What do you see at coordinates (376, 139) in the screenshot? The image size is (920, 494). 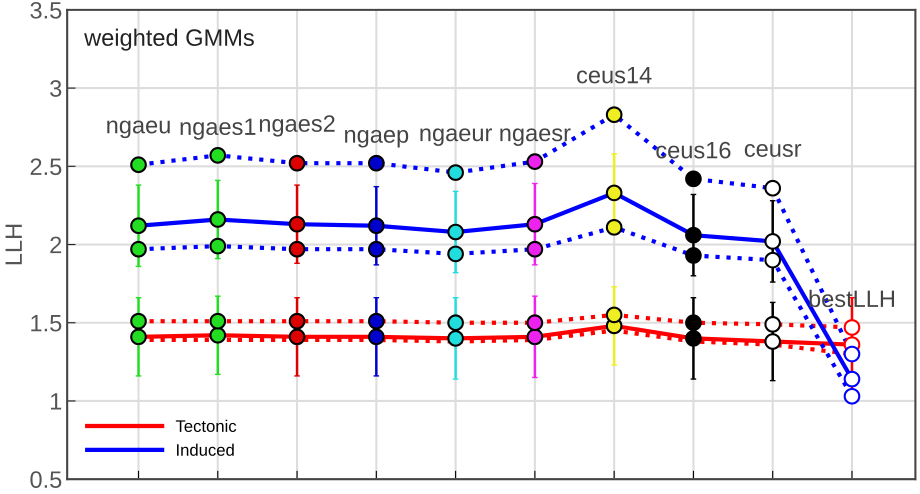 I see `annotation: ngaep` at bounding box center [376, 139].